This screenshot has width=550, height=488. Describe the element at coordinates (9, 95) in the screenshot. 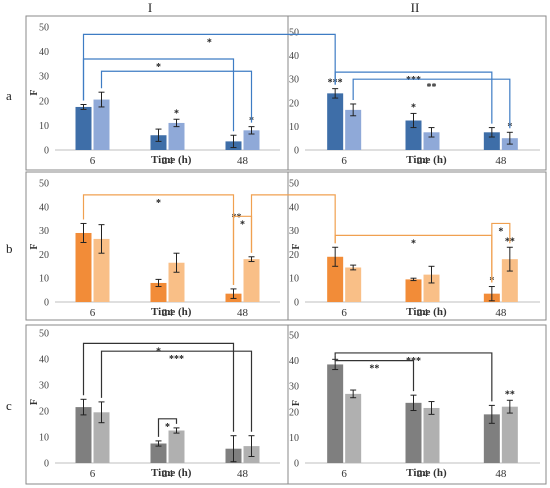

I see `row-label-a: a` at that location.